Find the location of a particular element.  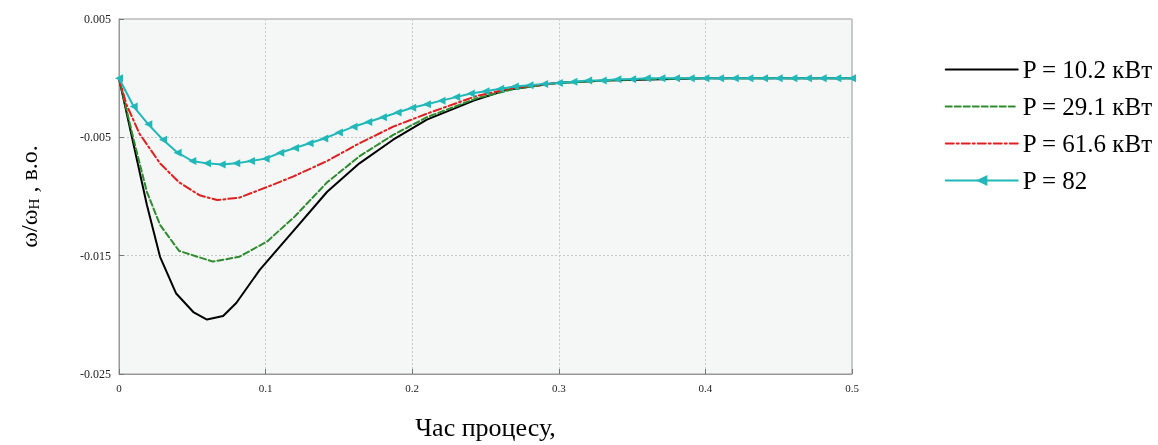

x-tick-label: 0.1 is located at coordinates (265, 387).